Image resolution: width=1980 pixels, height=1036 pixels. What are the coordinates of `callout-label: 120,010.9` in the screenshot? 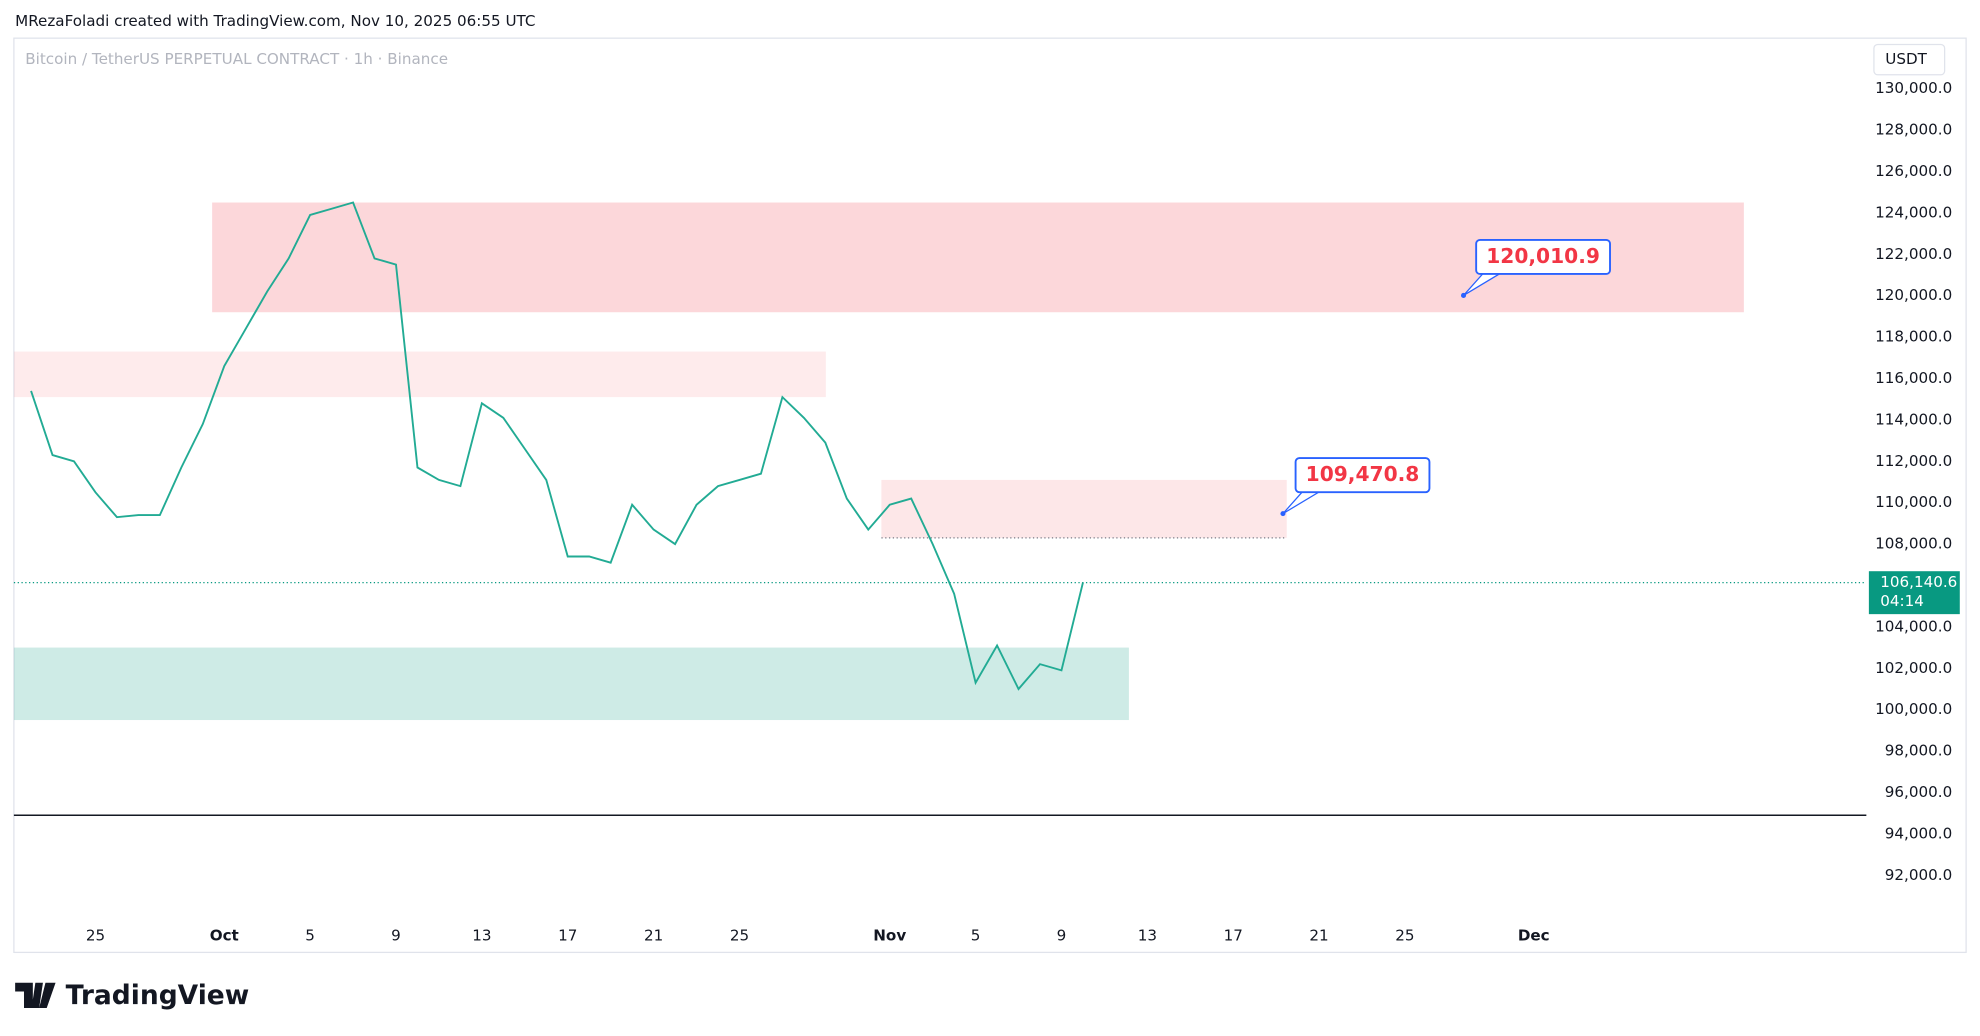 It's located at (1543, 256).